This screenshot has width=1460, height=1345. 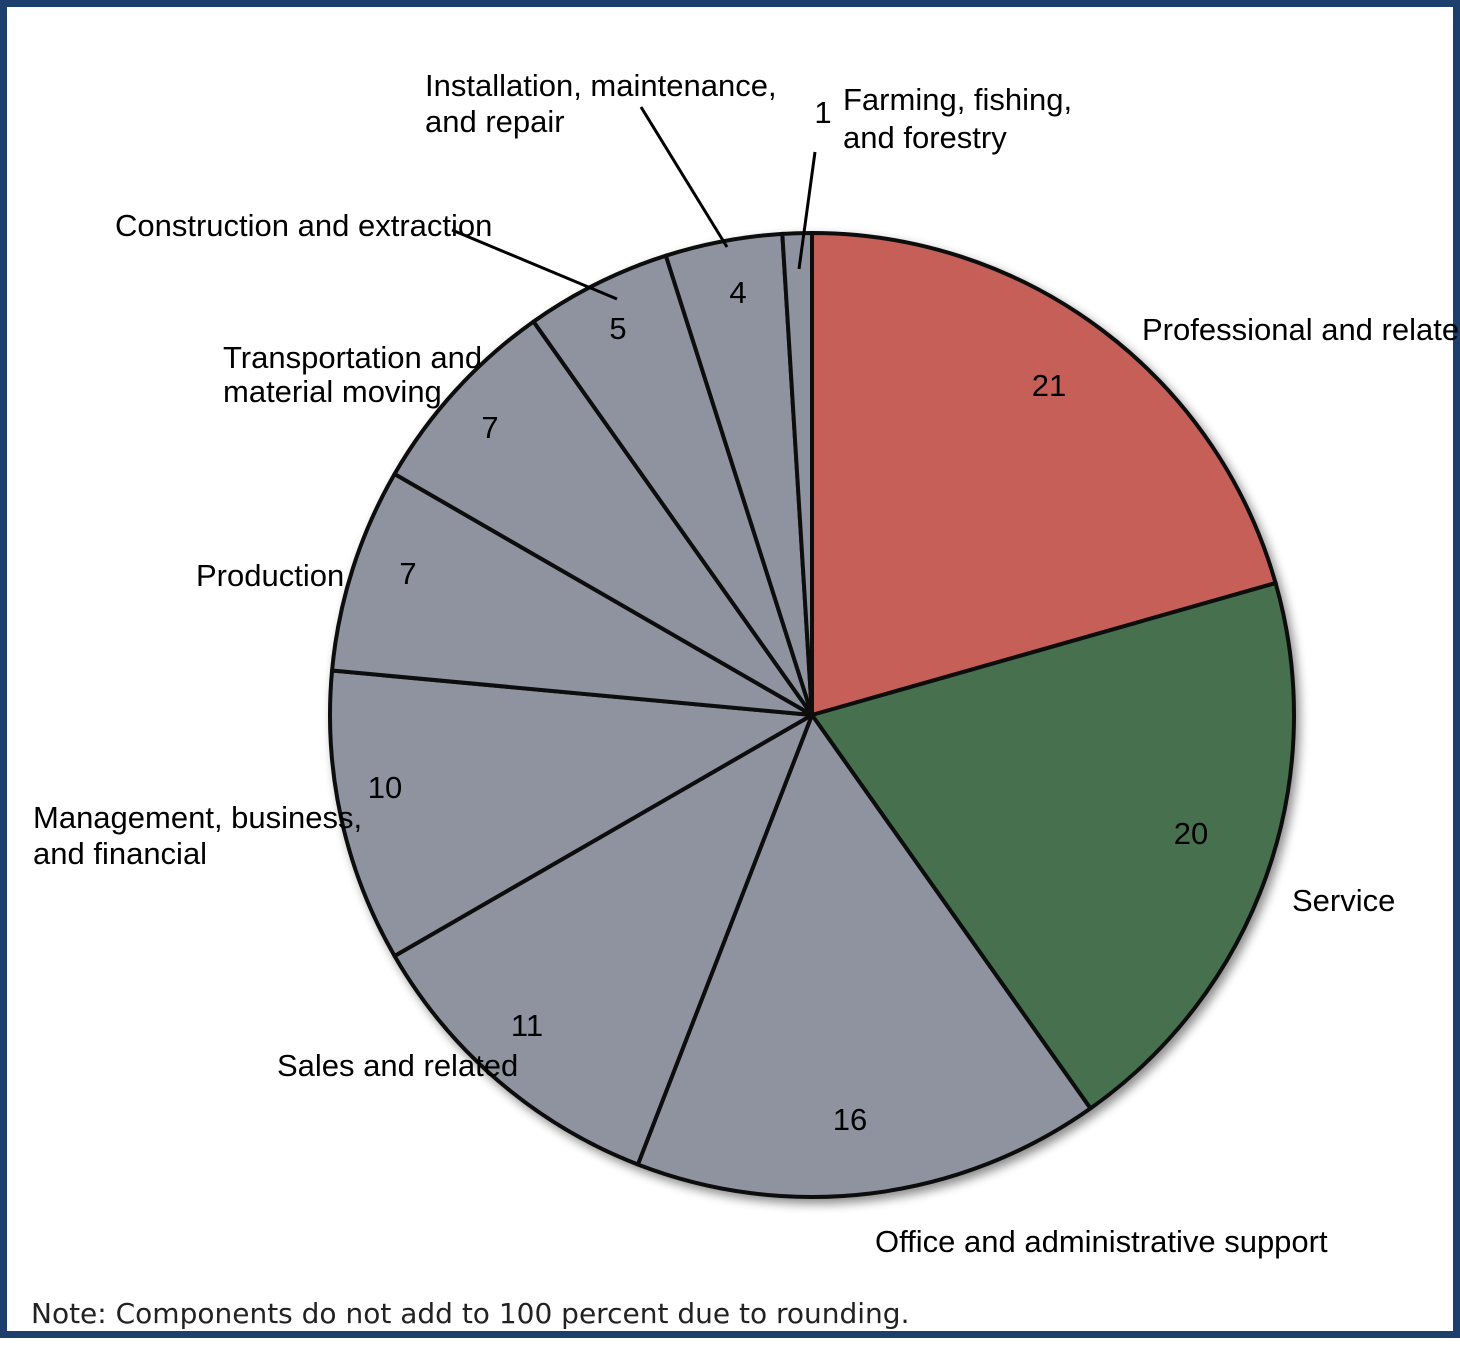 I want to click on category-label-transportation-and-material-moving: Transportation and material moving, so click(x=352, y=374).